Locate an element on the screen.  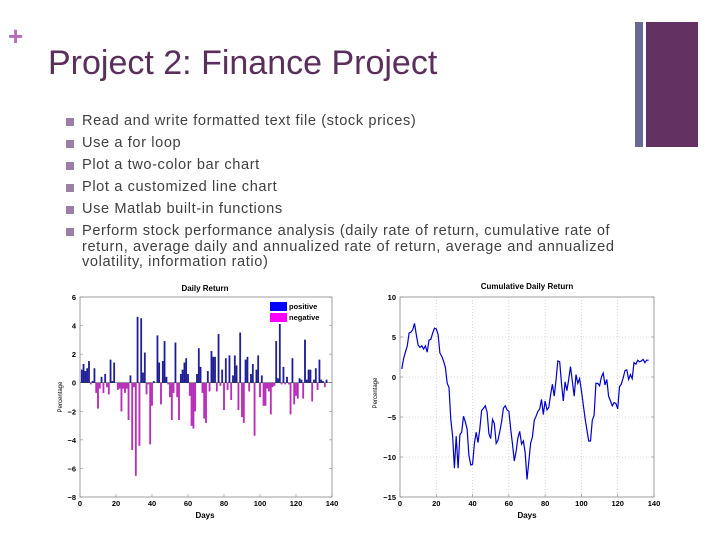
chart-title: Daily Return is located at coordinates (204, 288).